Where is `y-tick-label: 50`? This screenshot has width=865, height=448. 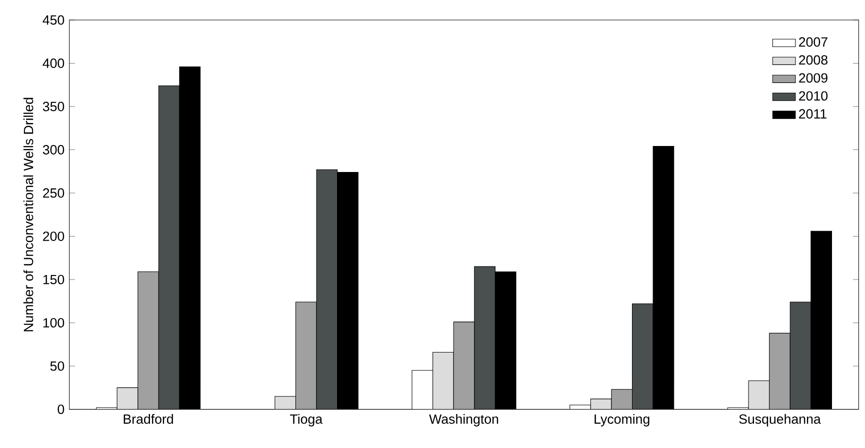 y-tick-label: 50 is located at coordinates (57, 366).